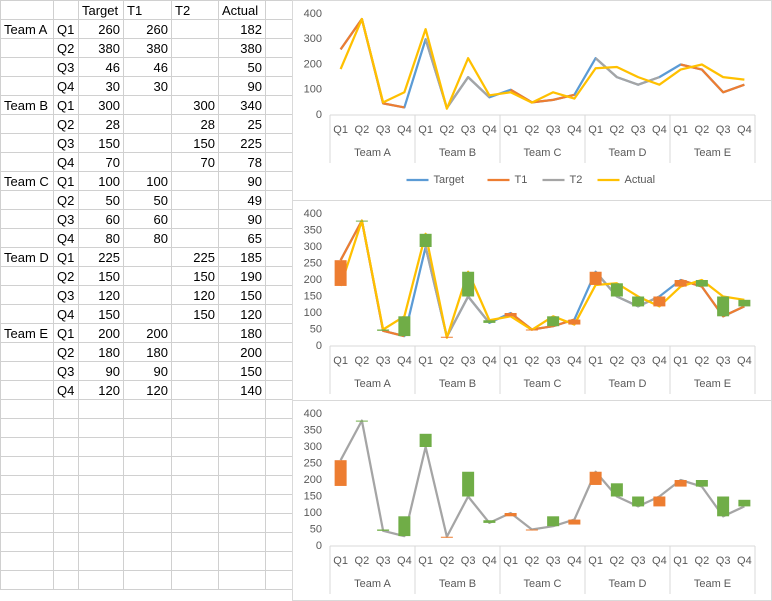 Image resolution: width=772 pixels, height=601 pixels. What do you see at coordinates (242, 67) in the screenshot?
I see `cell: 50` at bounding box center [242, 67].